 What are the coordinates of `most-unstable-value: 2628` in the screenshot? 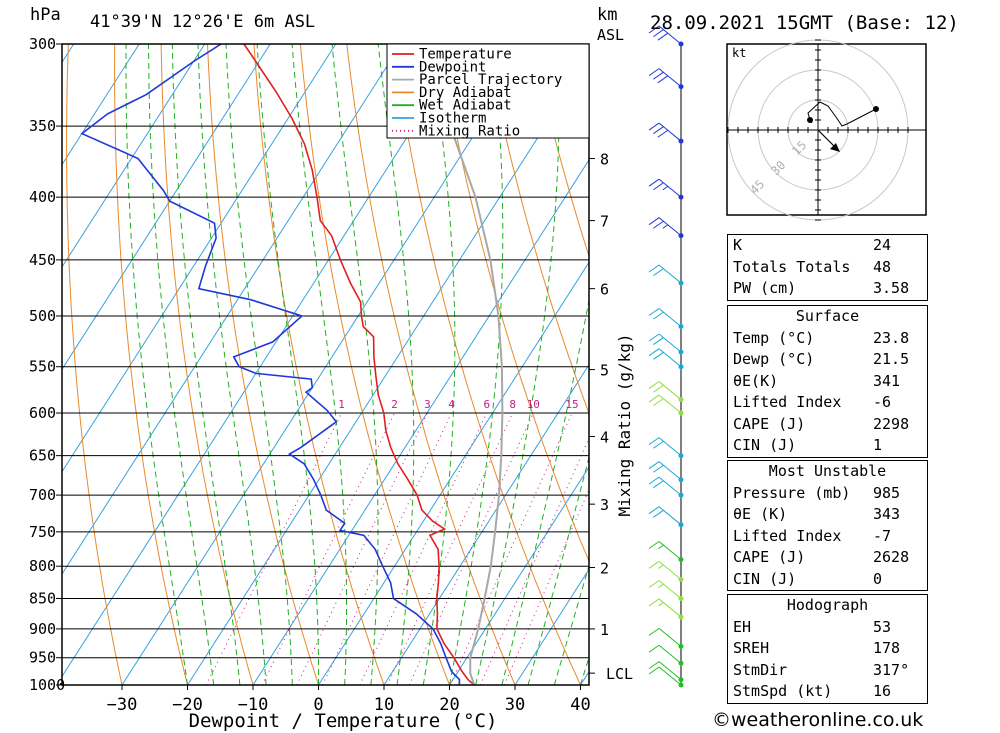 It's located at (891, 557).